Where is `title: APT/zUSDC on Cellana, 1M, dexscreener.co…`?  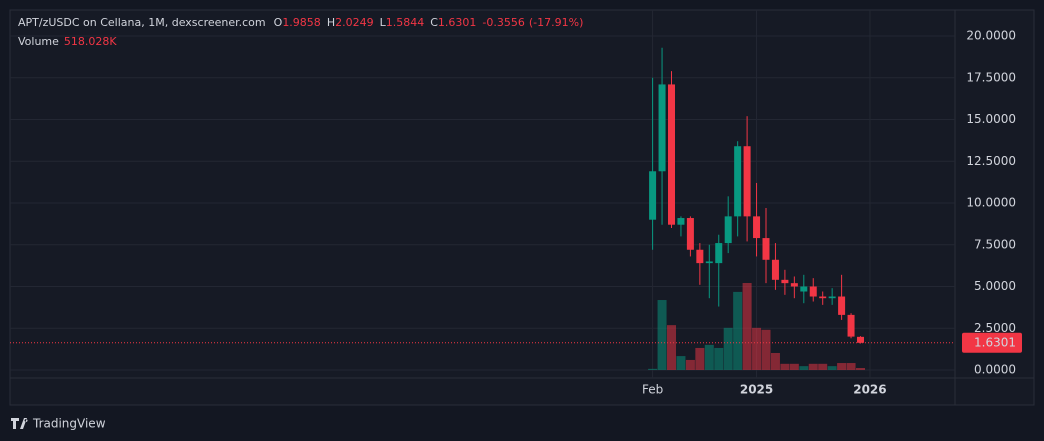
title: APT/zUSDC on Cellana, 1M, dexscreener.co… is located at coordinates (142, 22).